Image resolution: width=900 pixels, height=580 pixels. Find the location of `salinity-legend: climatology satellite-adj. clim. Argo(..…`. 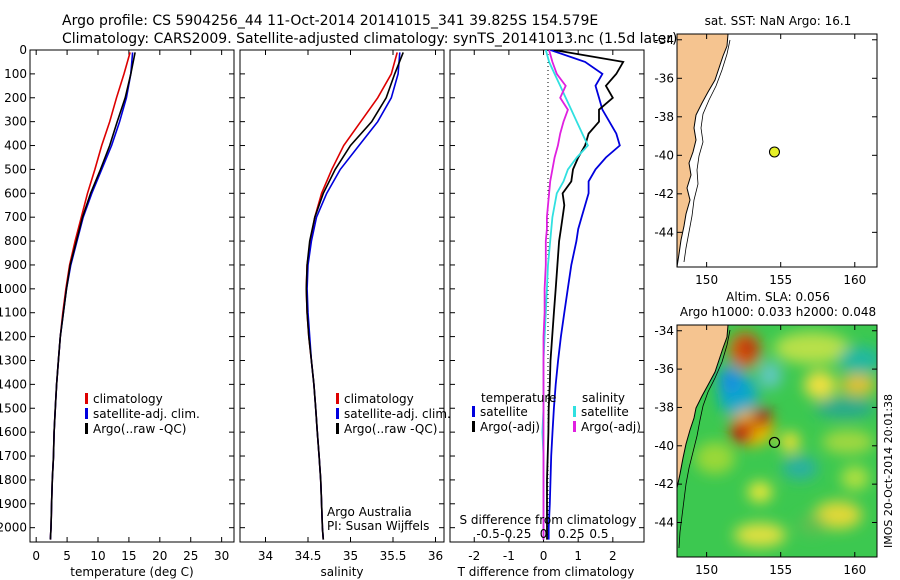

salinity-legend: climatology satellite-adj. clim. Argo(..… is located at coordinates (393, 414).